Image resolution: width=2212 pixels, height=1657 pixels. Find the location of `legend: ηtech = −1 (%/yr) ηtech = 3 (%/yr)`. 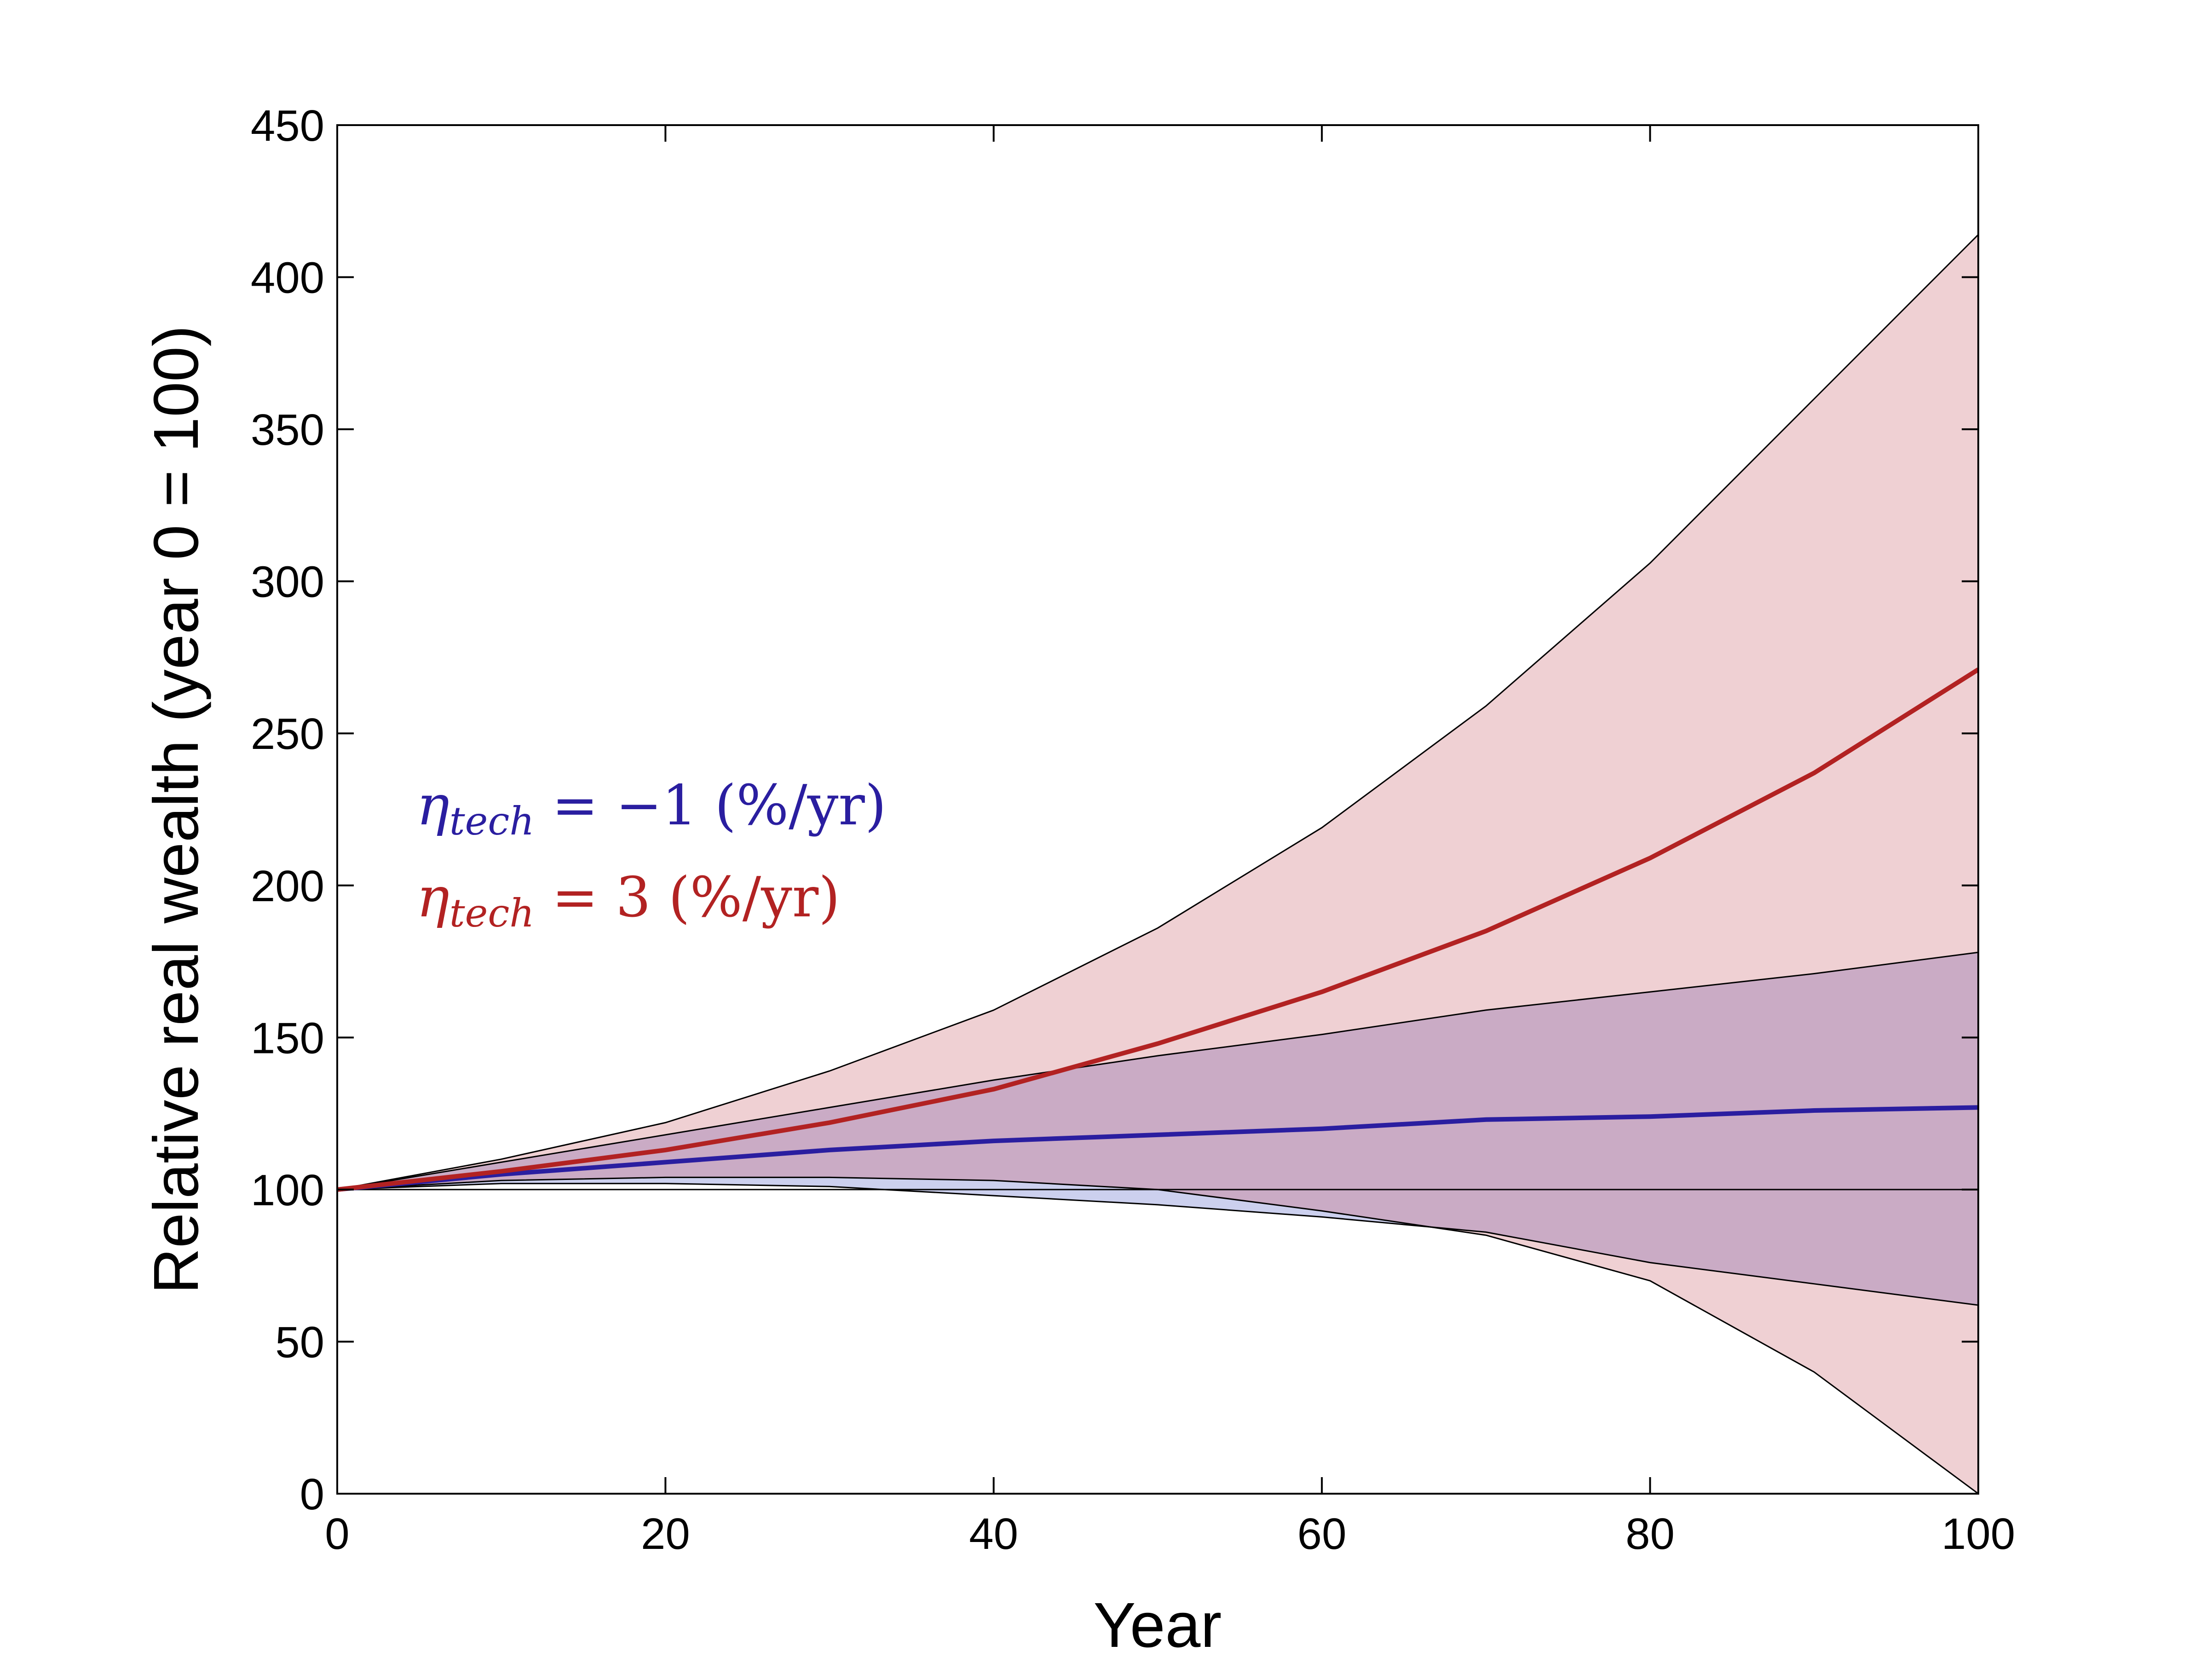

legend: ηtech = −1 (%/yr) ηtech = 3 (%/yr) is located at coordinates (651, 855).